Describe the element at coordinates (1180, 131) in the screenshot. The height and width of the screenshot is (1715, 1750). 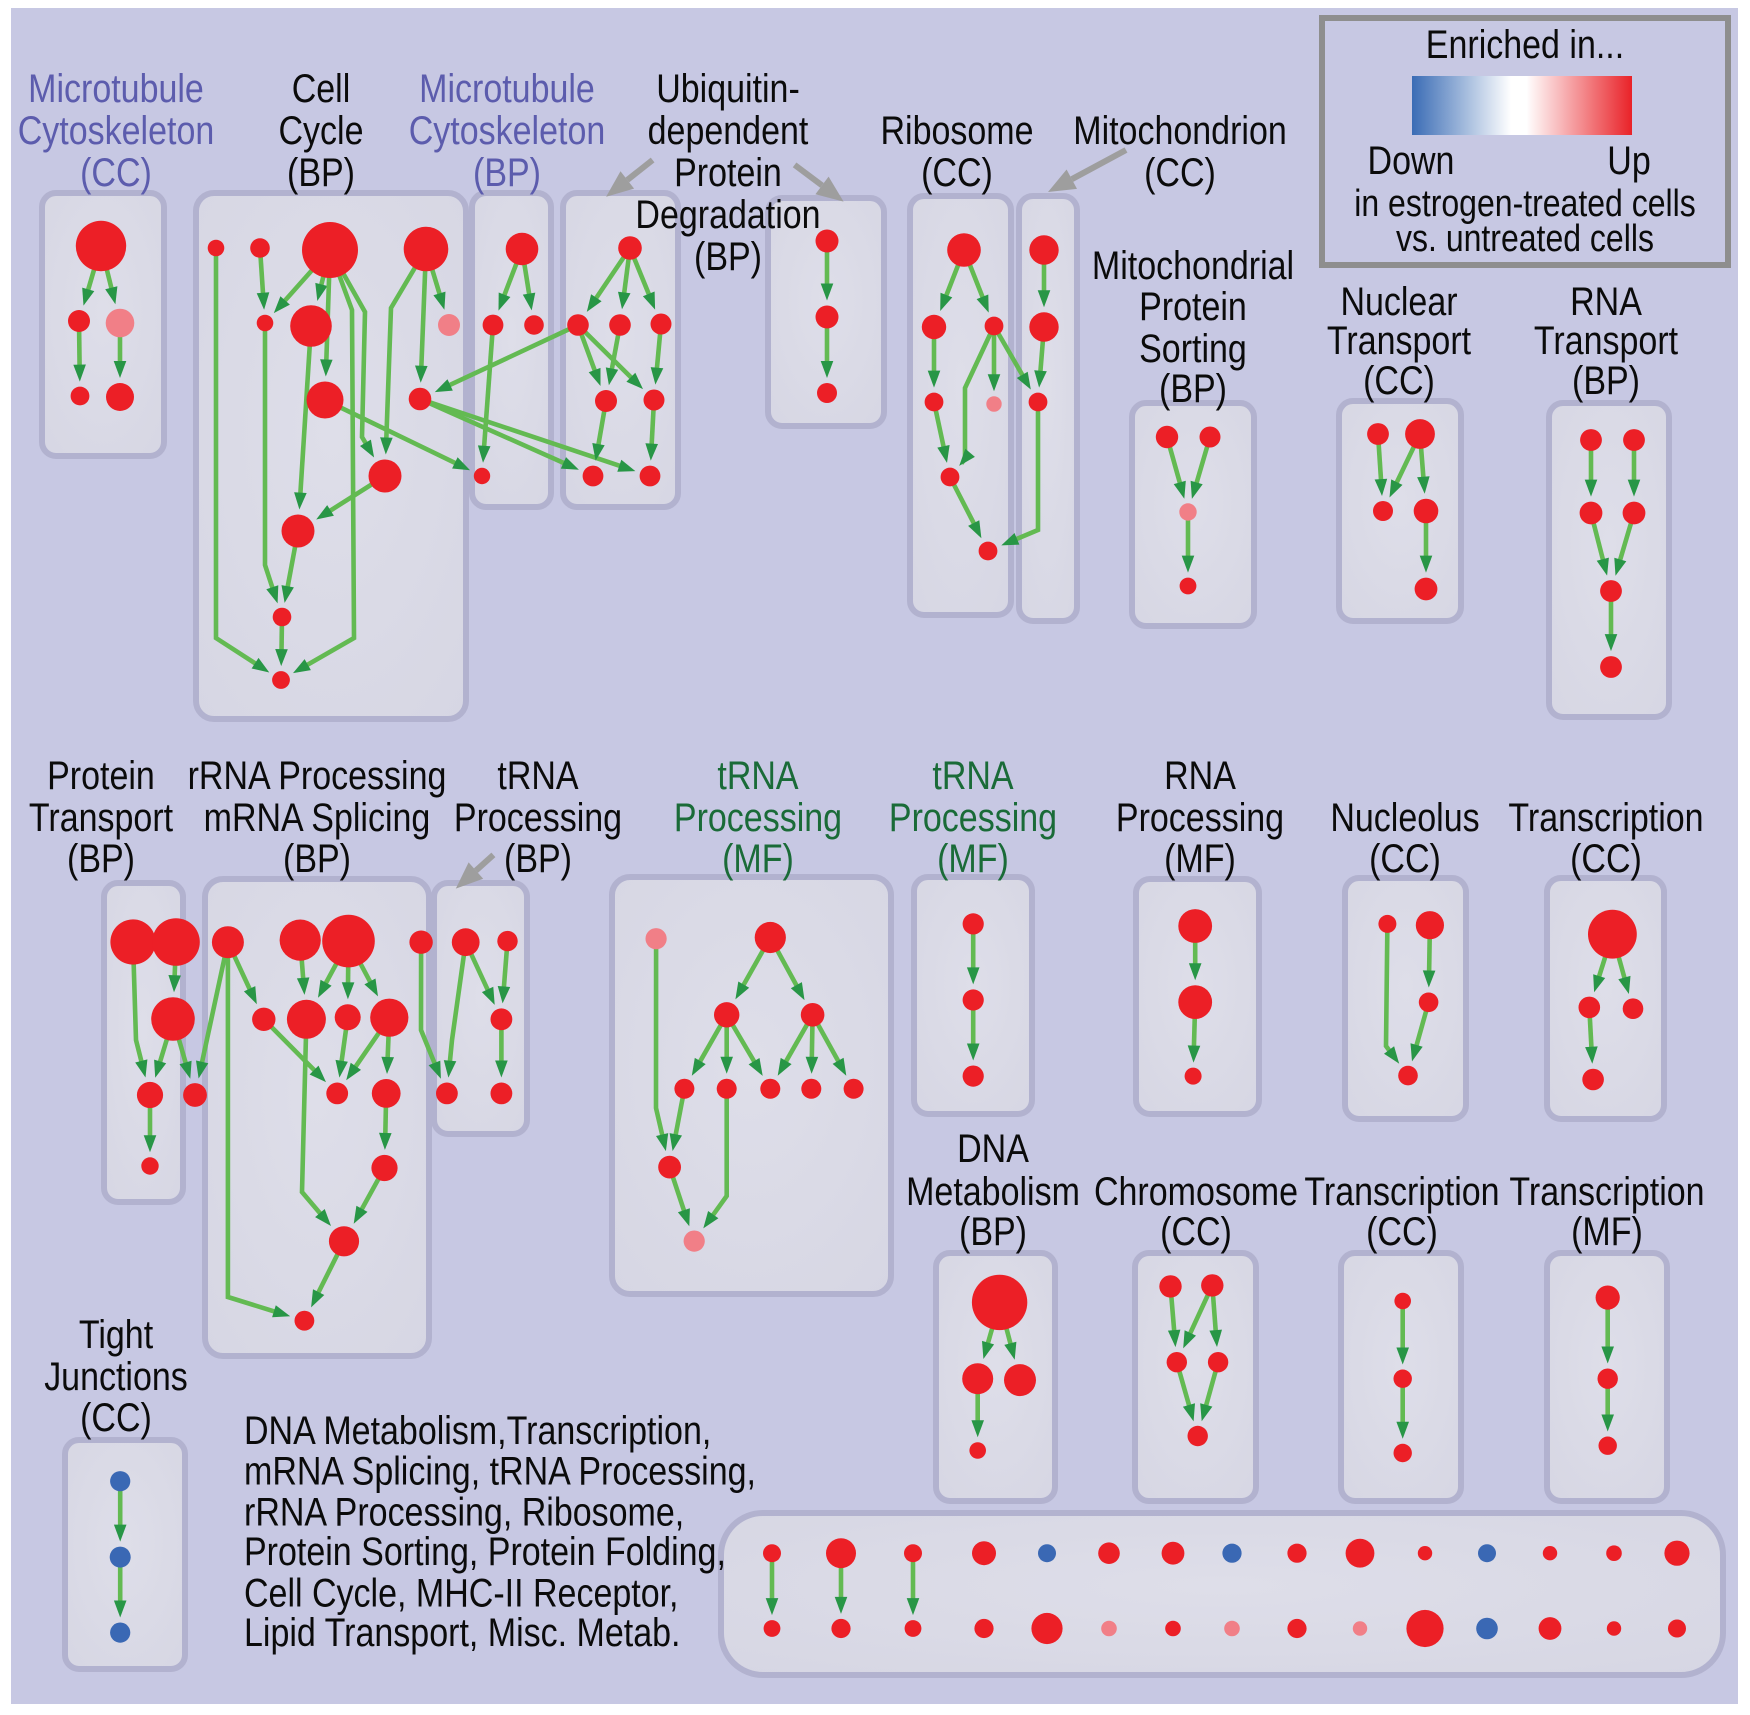
I see `svg-text: Mitochondrion` at that location.